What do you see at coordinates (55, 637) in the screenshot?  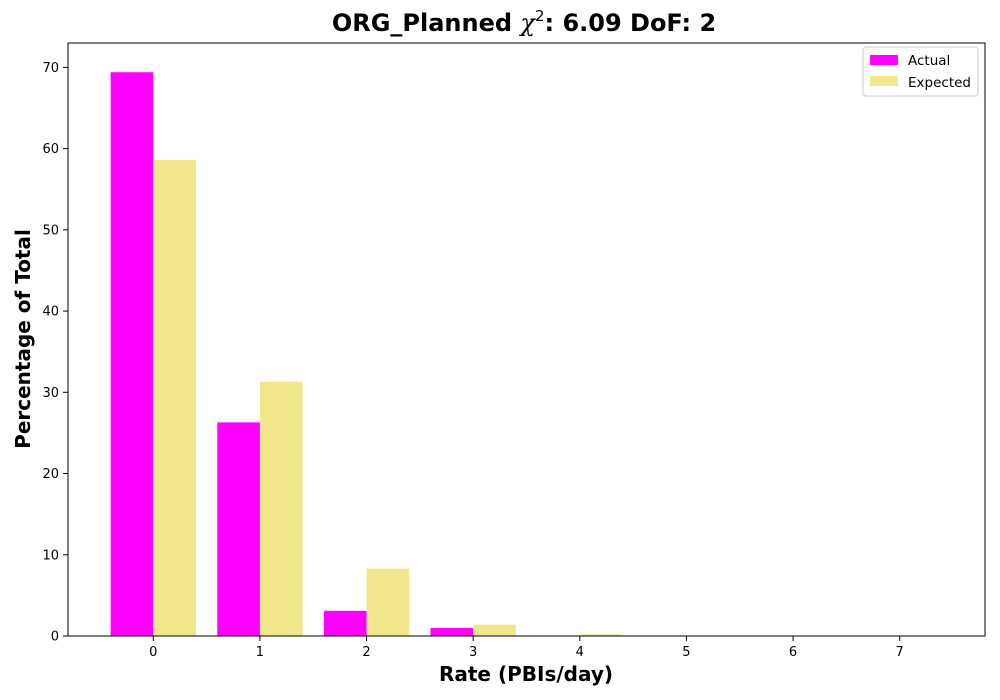 I see `y-tick-label: 0` at bounding box center [55, 637].